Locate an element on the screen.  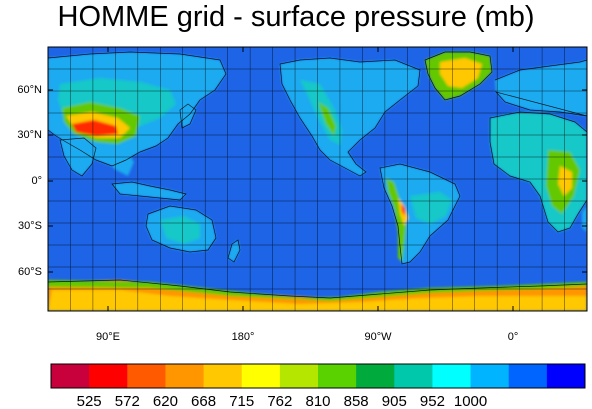
colorbar-label: 620 is located at coordinates (165, 401).